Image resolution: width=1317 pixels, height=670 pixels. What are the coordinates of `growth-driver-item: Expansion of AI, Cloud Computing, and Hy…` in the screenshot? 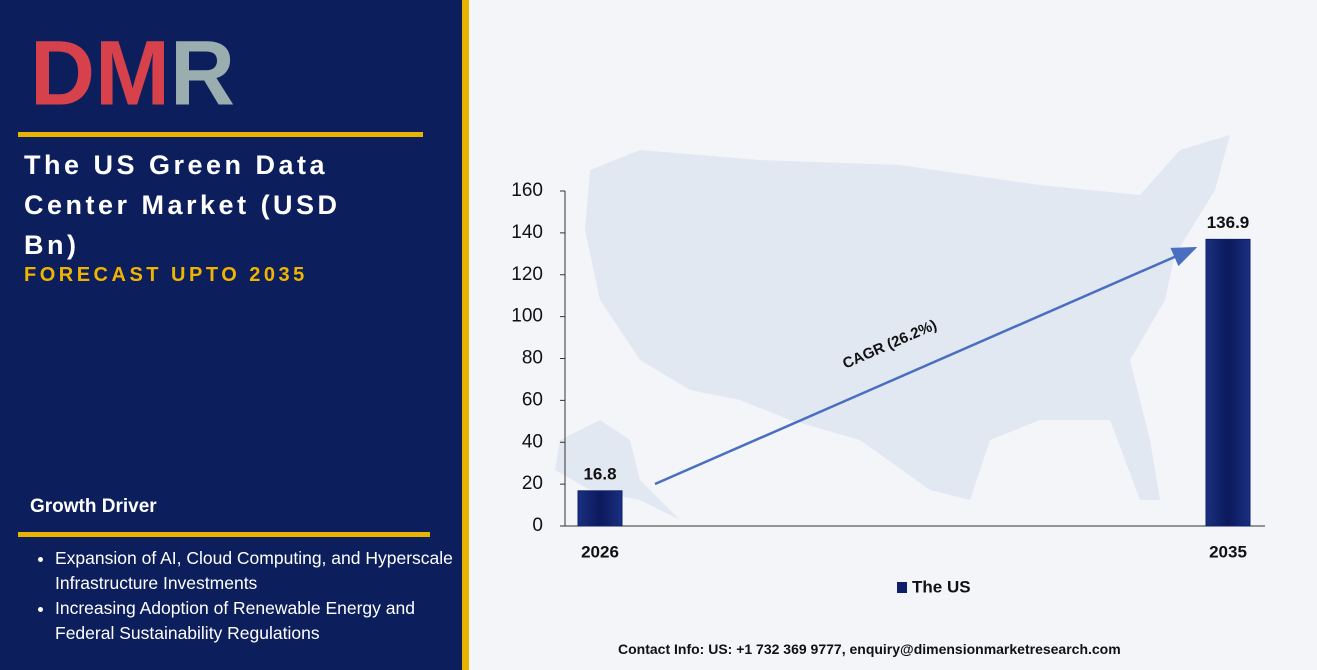 It's located at (265, 571).